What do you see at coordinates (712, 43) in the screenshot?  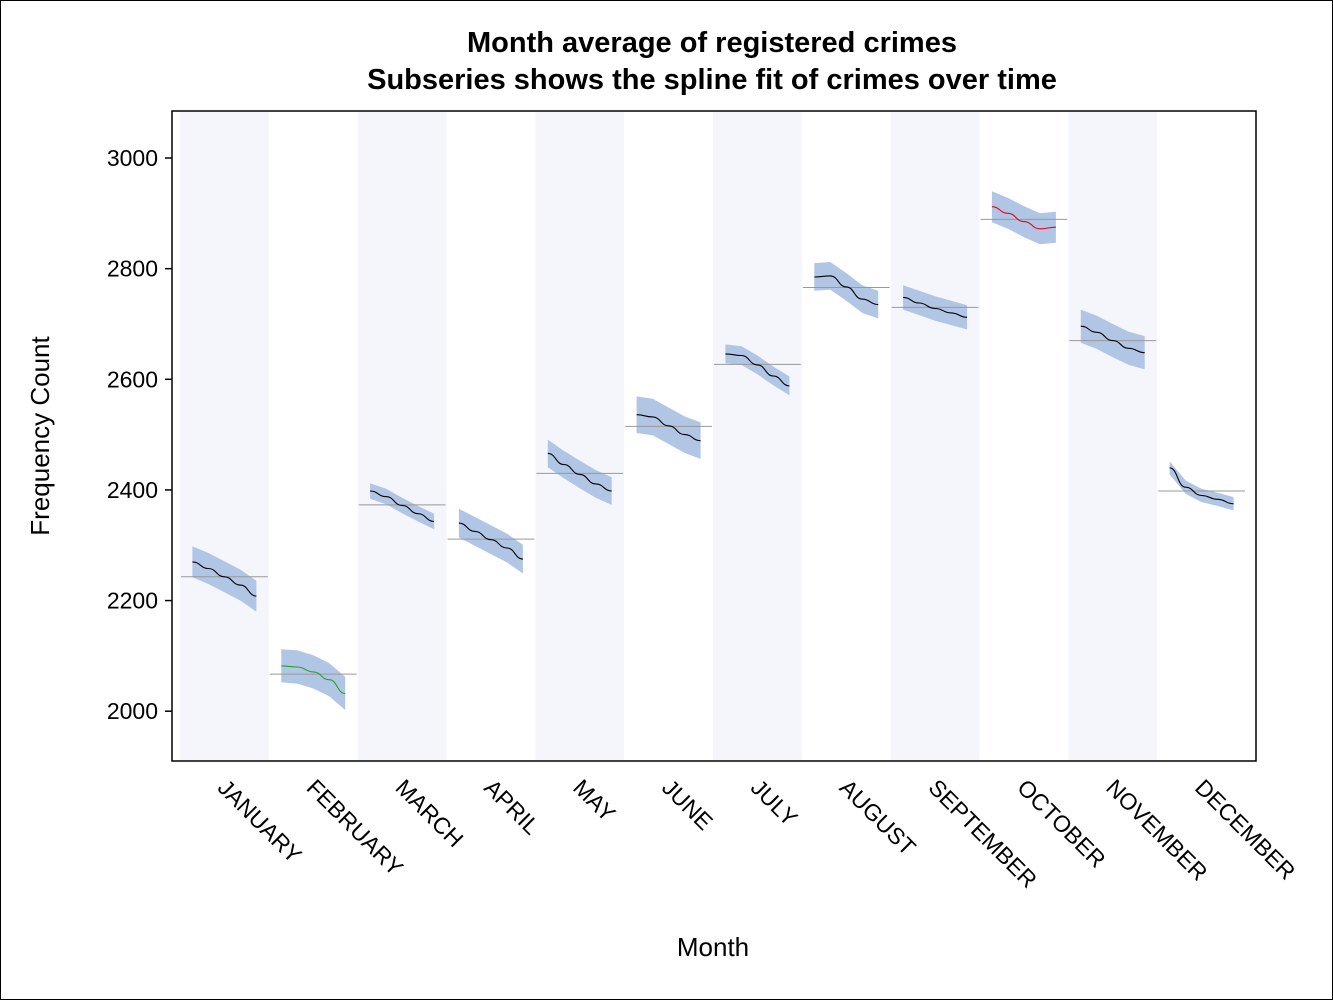 I see `chart-title: Month average of registered crimes` at bounding box center [712, 43].